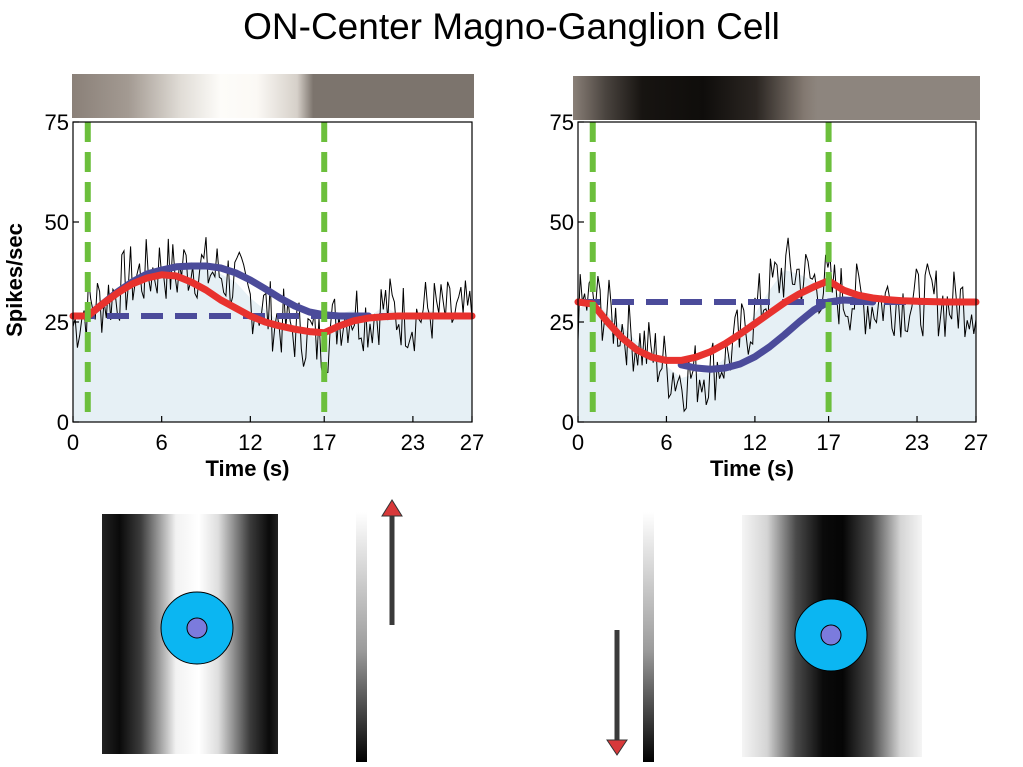  I want to click on arrow-down-icon, so click(617, 747).